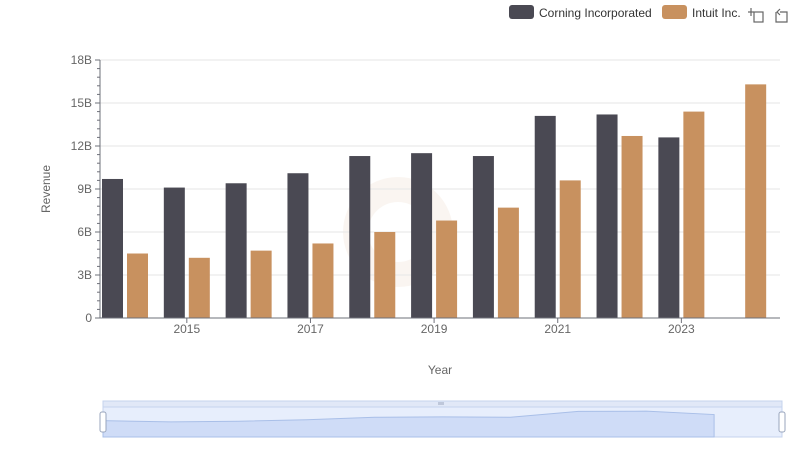 This screenshot has height=461, width=800. What do you see at coordinates (174, 252) in the screenshot?
I see `bar-corning-incorporated-2015` at bounding box center [174, 252].